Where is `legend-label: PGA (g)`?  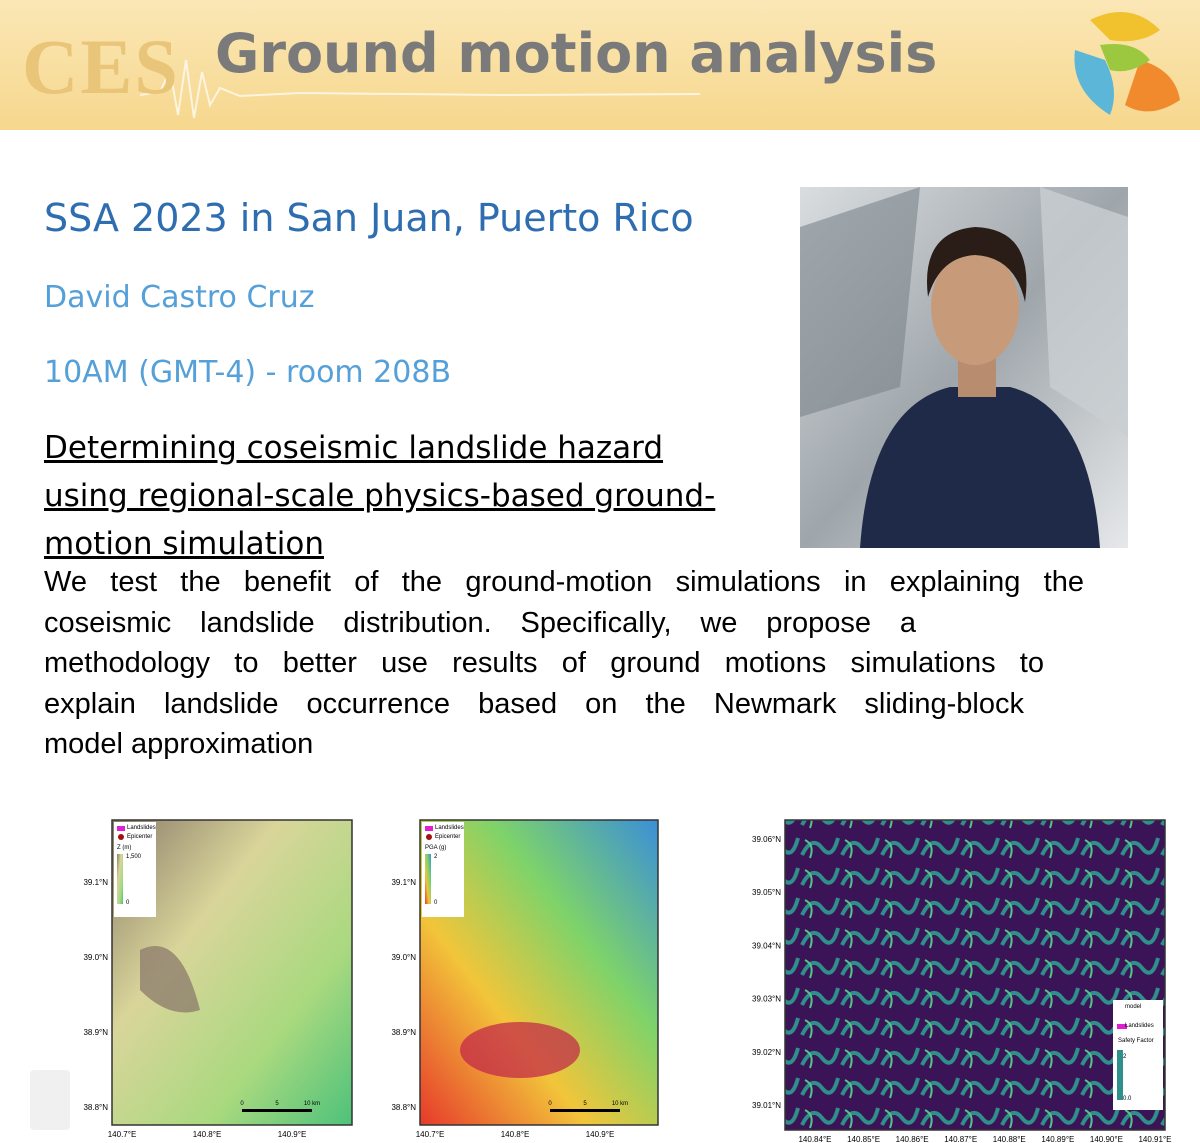 legend-label: PGA (g) is located at coordinates (435, 848).